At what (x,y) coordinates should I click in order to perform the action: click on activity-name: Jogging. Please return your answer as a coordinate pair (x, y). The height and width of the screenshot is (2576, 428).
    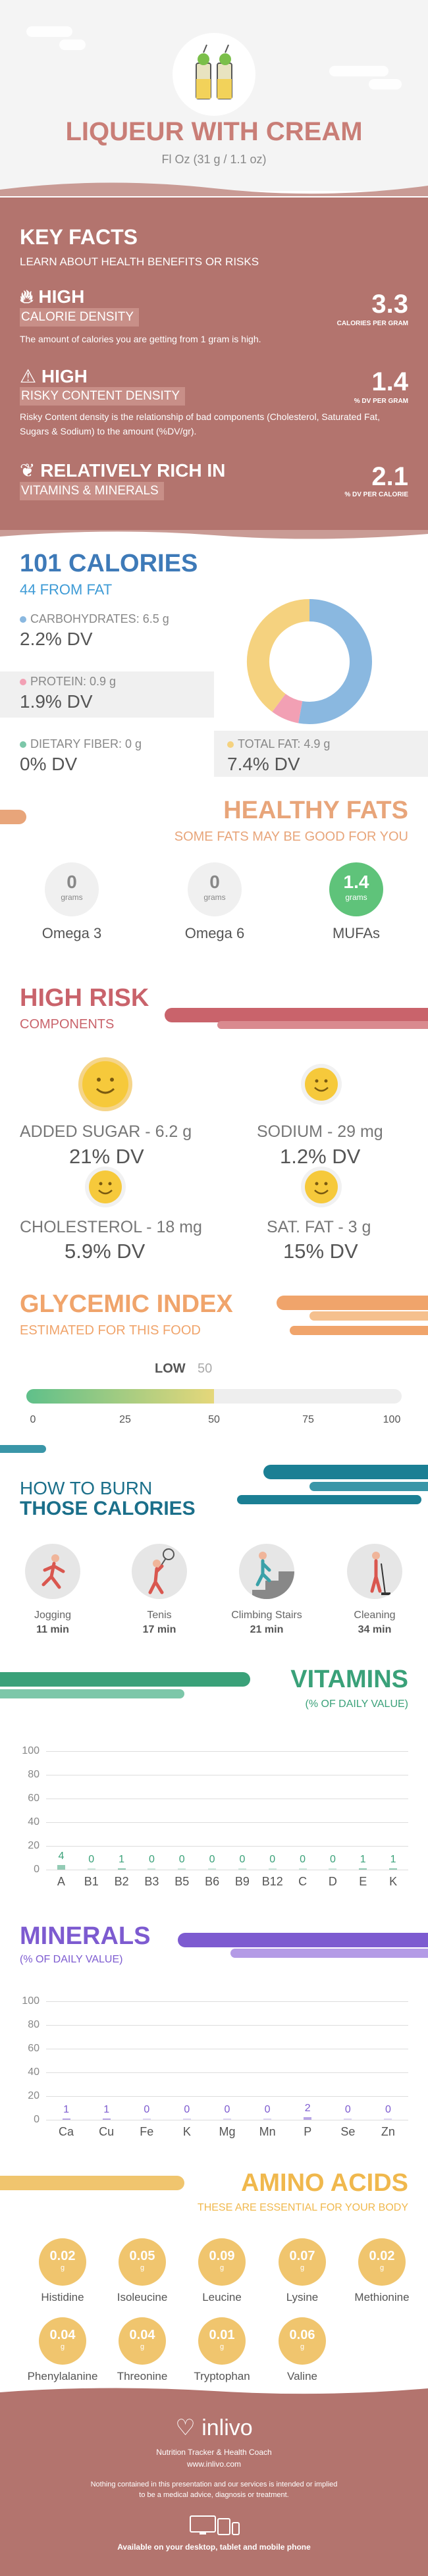
    Looking at the image, I should click on (53, 1615).